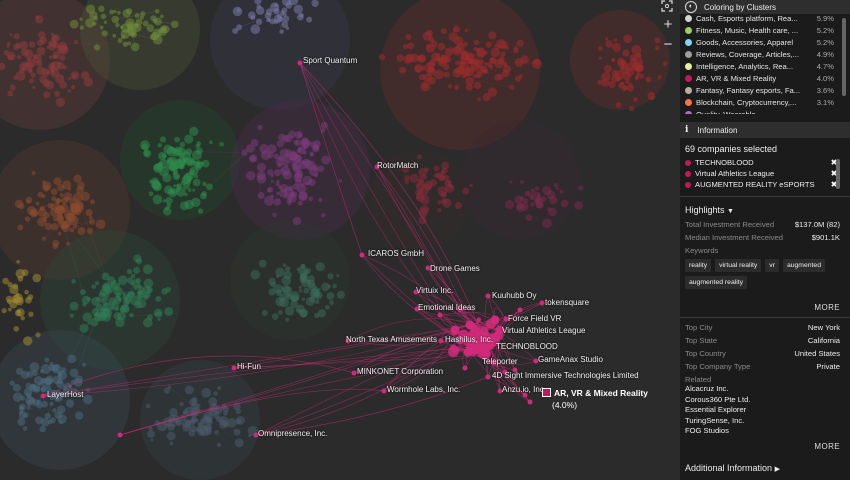 Image resolution: width=850 pixels, height=480 pixels. Describe the element at coordinates (825, 78) in the screenshot. I see `cluster-pct: 4.0%` at that location.